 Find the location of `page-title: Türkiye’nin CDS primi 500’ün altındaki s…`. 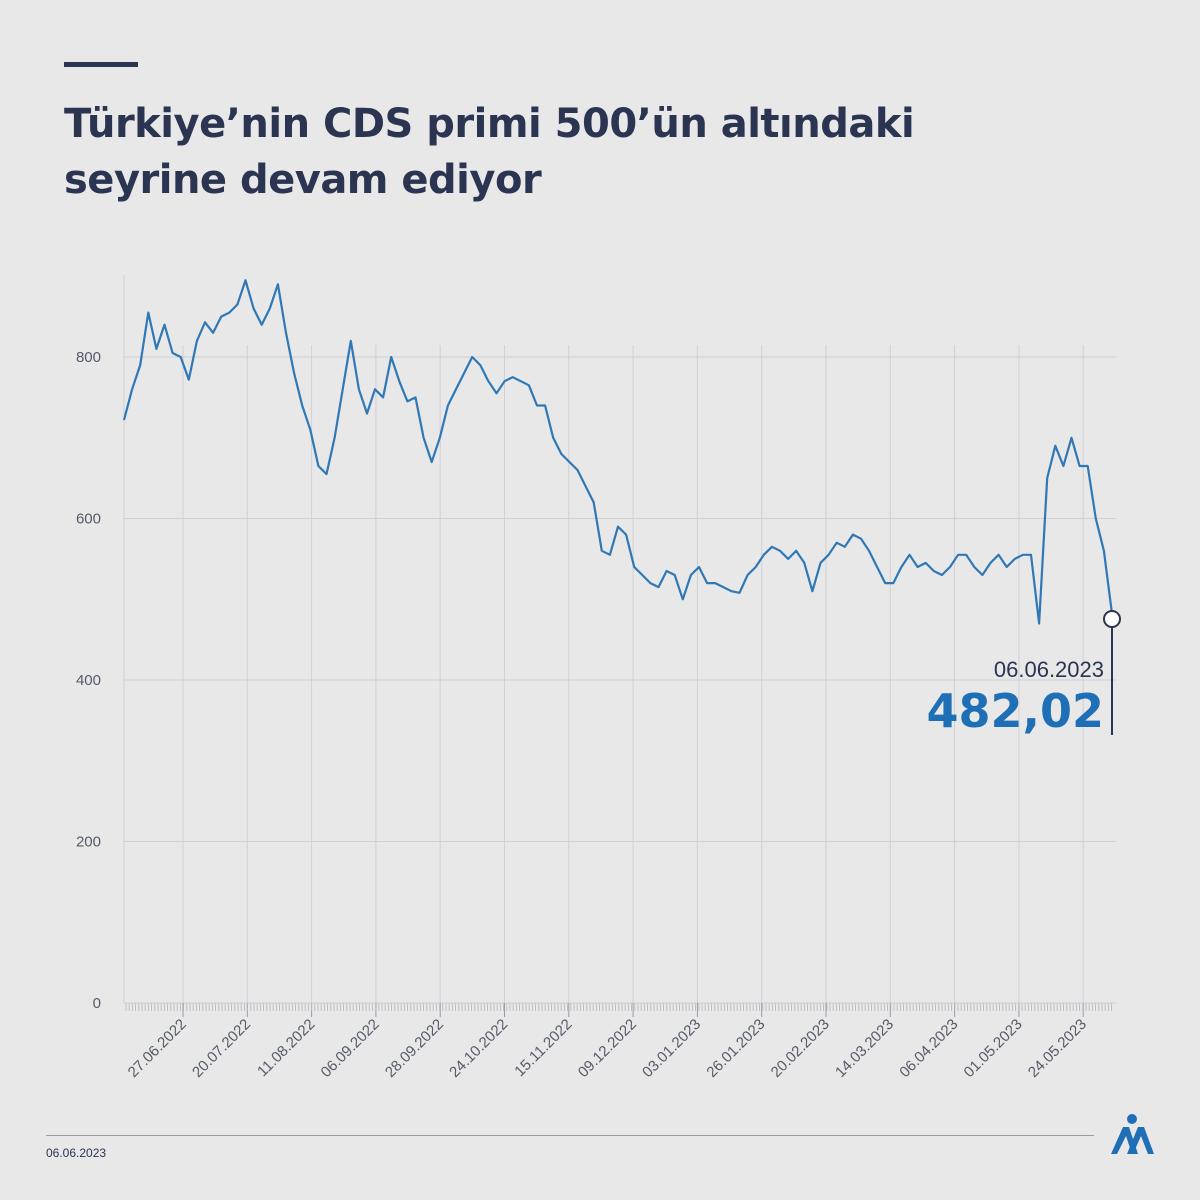

page-title: Türkiye’nin CDS primi 500’ün altındaki s… is located at coordinates (564, 152).